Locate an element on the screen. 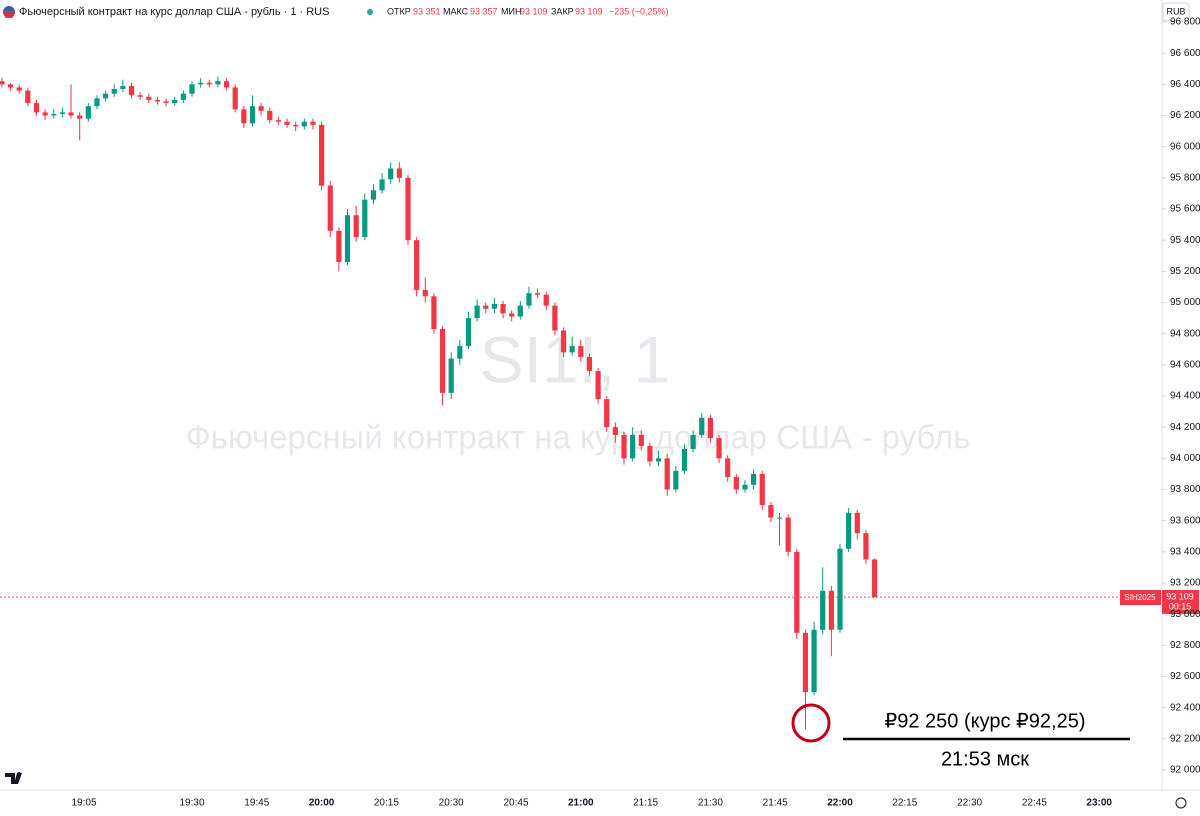 The height and width of the screenshot is (816, 1200). y-tick-label: 92 400 is located at coordinates (1185, 707).